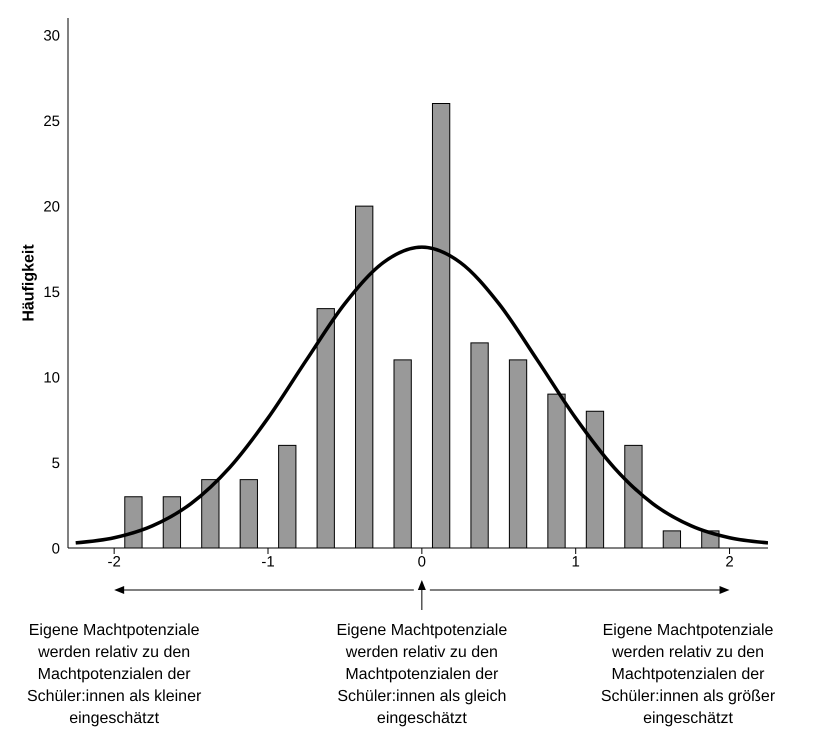 The image size is (813, 741). What do you see at coordinates (56, 549) in the screenshot?
I see `y-tick-label: 0` at bounding box center [56, 549].